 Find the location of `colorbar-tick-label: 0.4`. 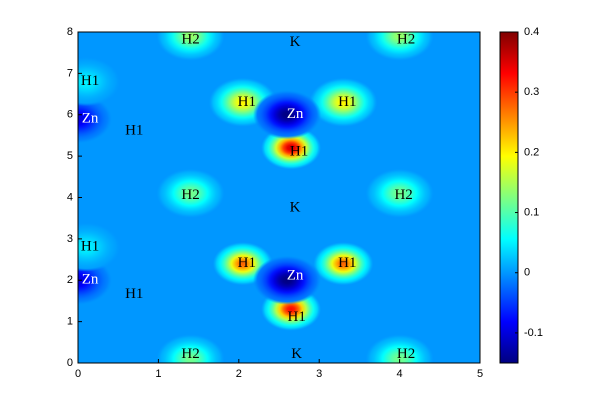

colorbar-tick-label: 0.4 is located at coordinates (531, 32).